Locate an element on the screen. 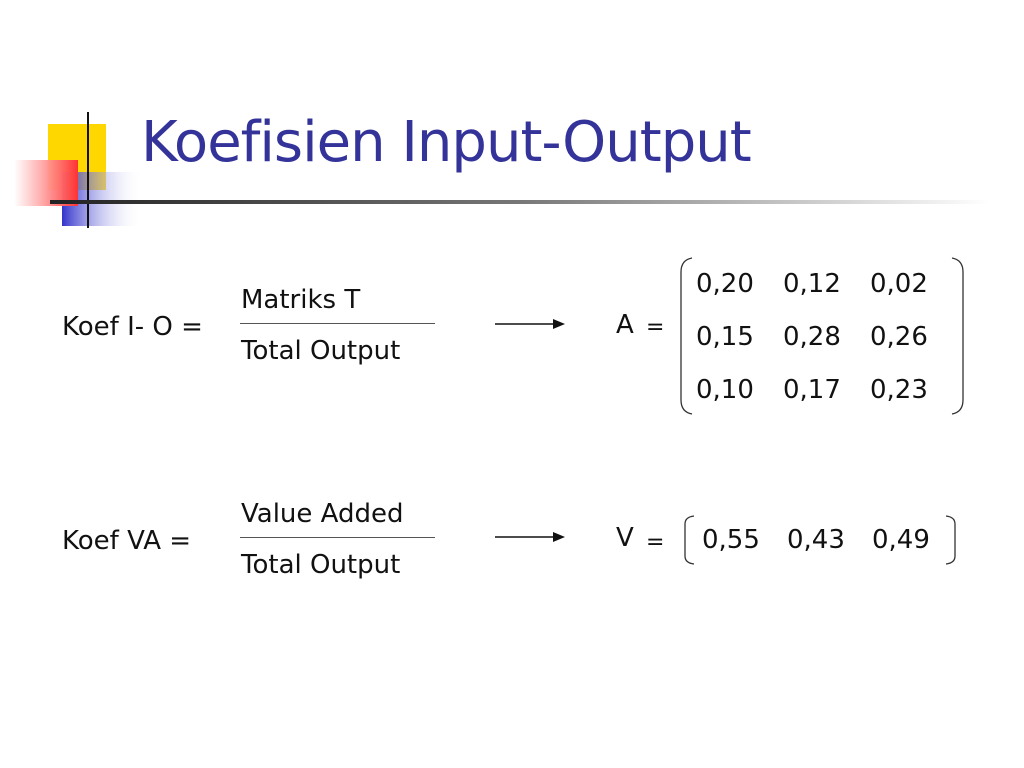 This screenshot has height=768, width=1024. koef-va-label: Koef VA = is located at coordinates (127, 541).